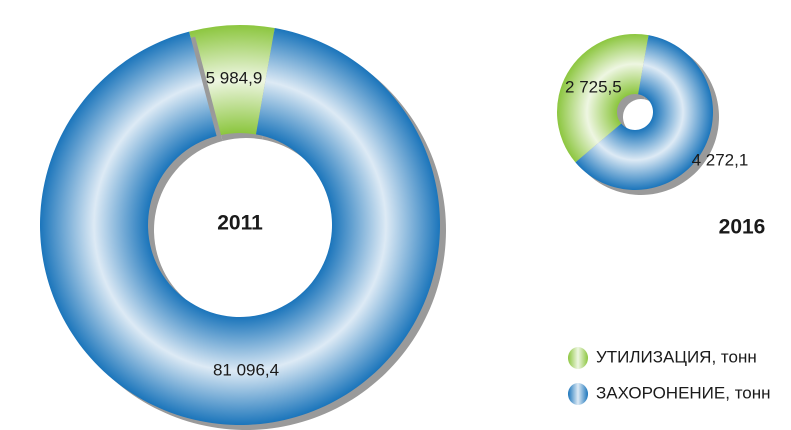 The width and height of the screenshot is (791, 430). I want to click on value-label: 4 272,1, so click(720, 159).